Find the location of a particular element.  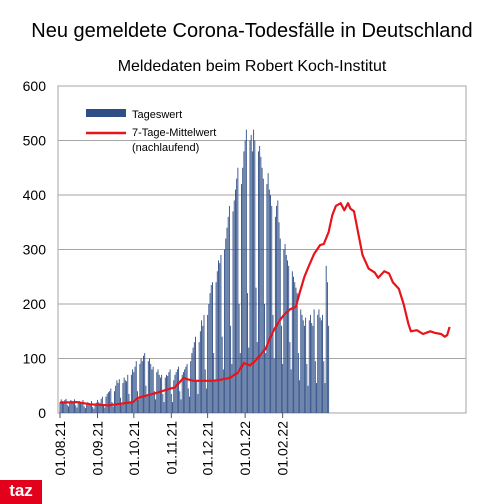

y-tick-label: 200 is located at coordinates (35, 304).